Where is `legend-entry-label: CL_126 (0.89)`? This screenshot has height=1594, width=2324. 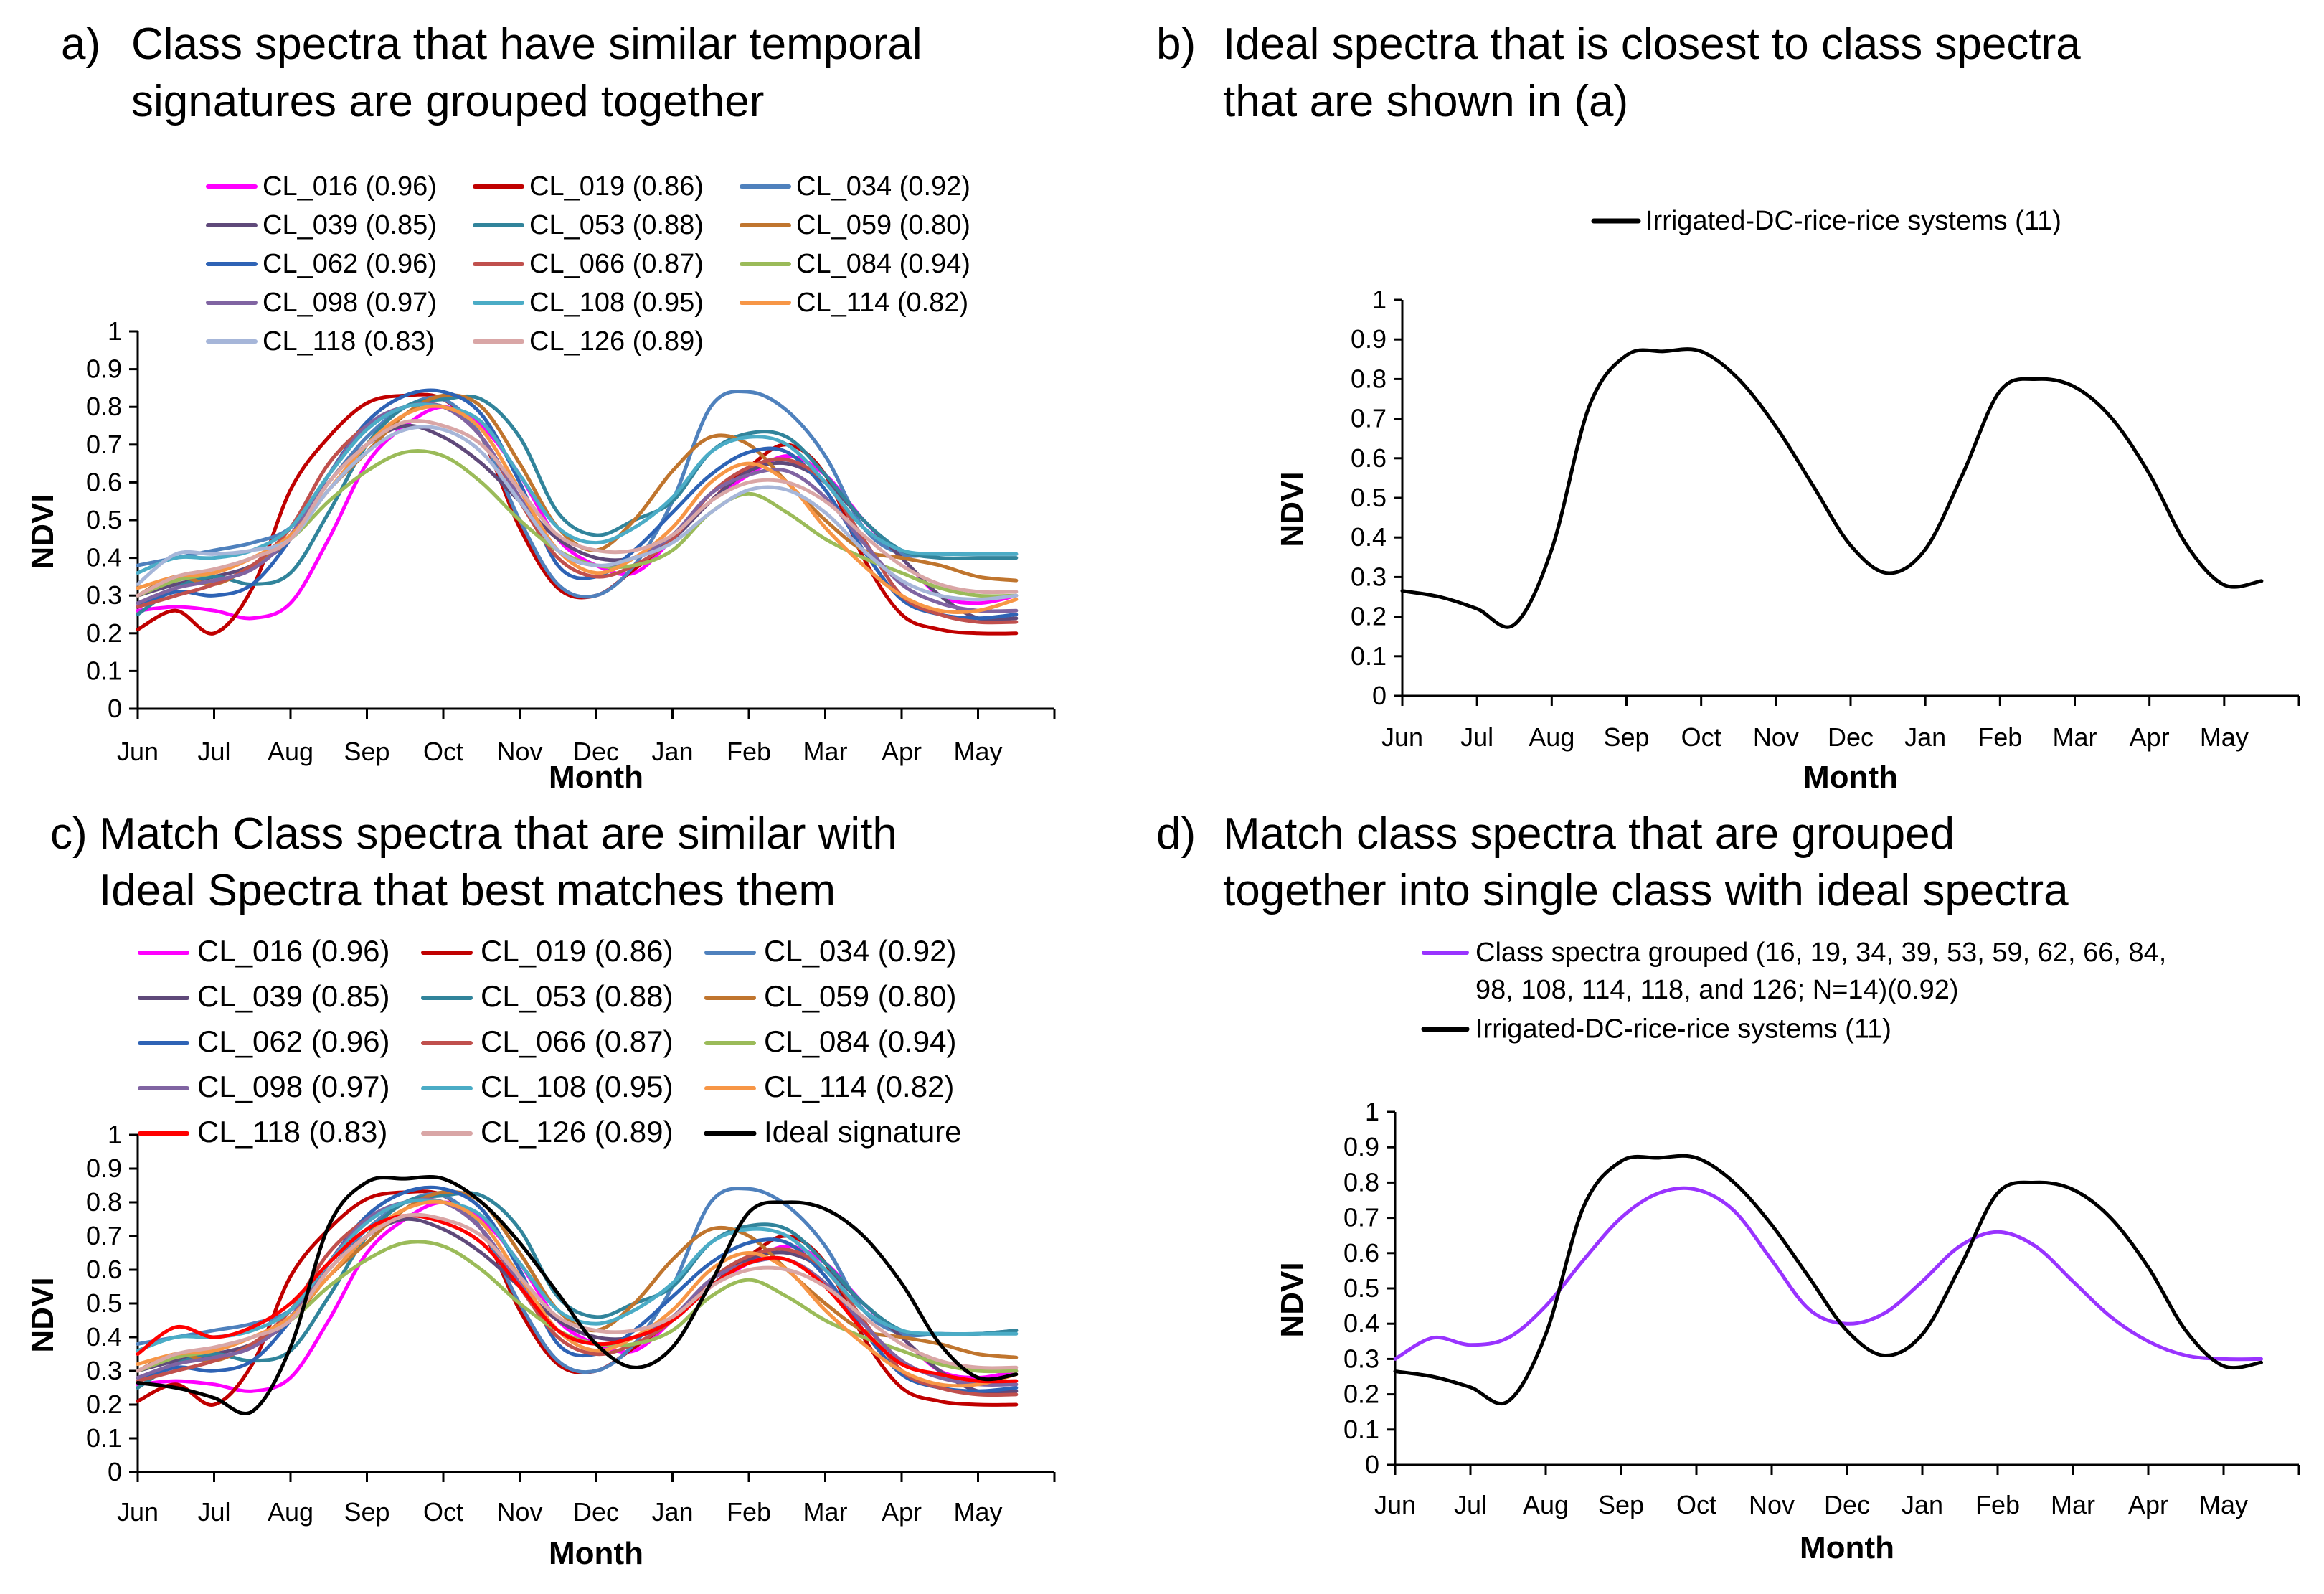
legend-entry-label: CL_126 (0.89) is located at coordinates (577, 1132).